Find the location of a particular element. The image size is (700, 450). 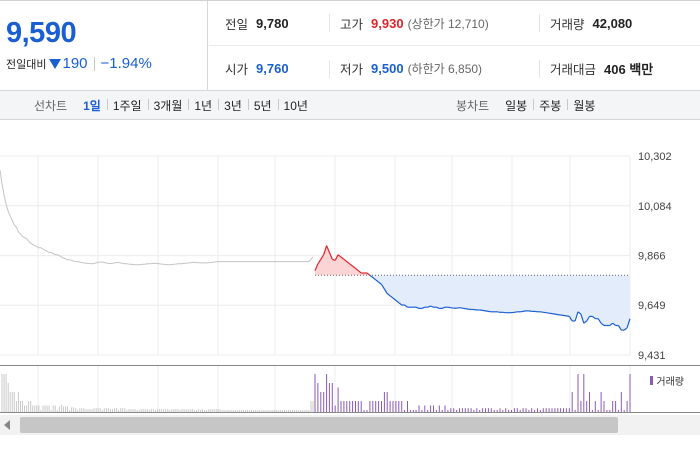

current-price: 9,590 is located at coordinates (41, 33).